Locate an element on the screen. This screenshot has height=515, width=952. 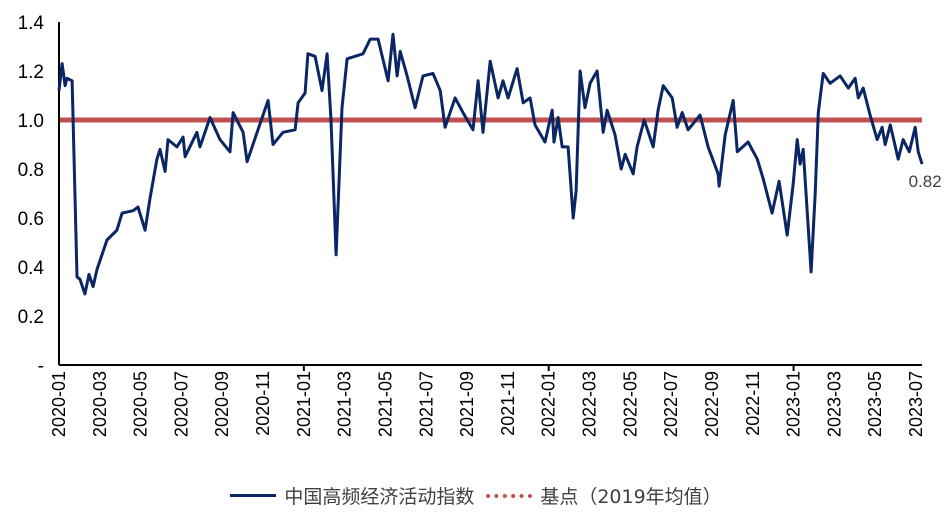
y-tick-label: 1.4 is located at coordinates (31, 23).